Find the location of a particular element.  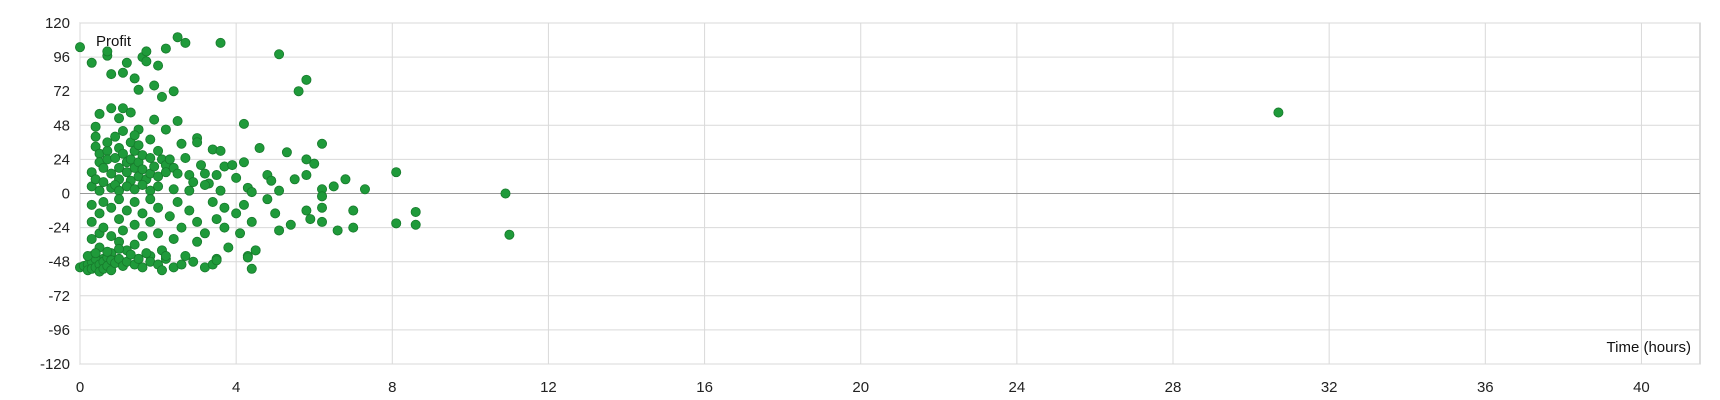

x-tick-label: 36 is located at coordinates (1485, 387).